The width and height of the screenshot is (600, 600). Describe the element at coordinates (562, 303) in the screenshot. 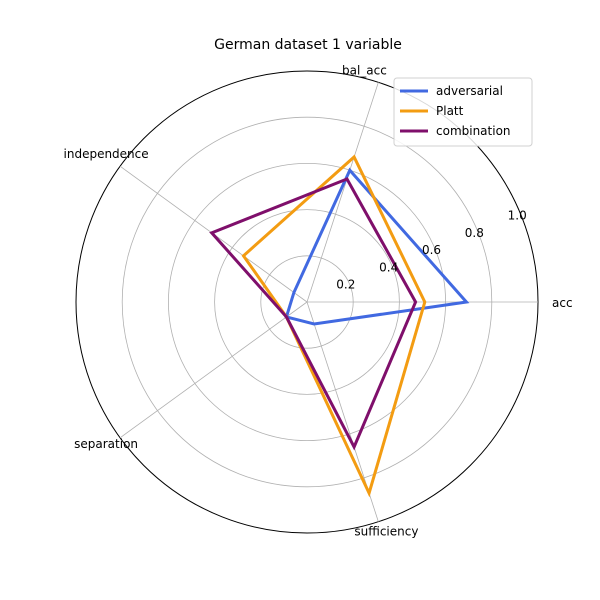

I see `axis-label-acc: acc` at that location.